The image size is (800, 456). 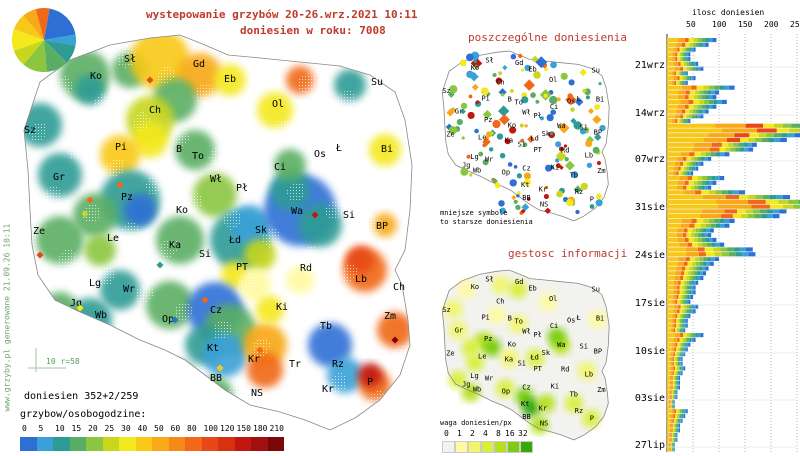 I want to click on svg-text: Op, so click(x=506, y=391).